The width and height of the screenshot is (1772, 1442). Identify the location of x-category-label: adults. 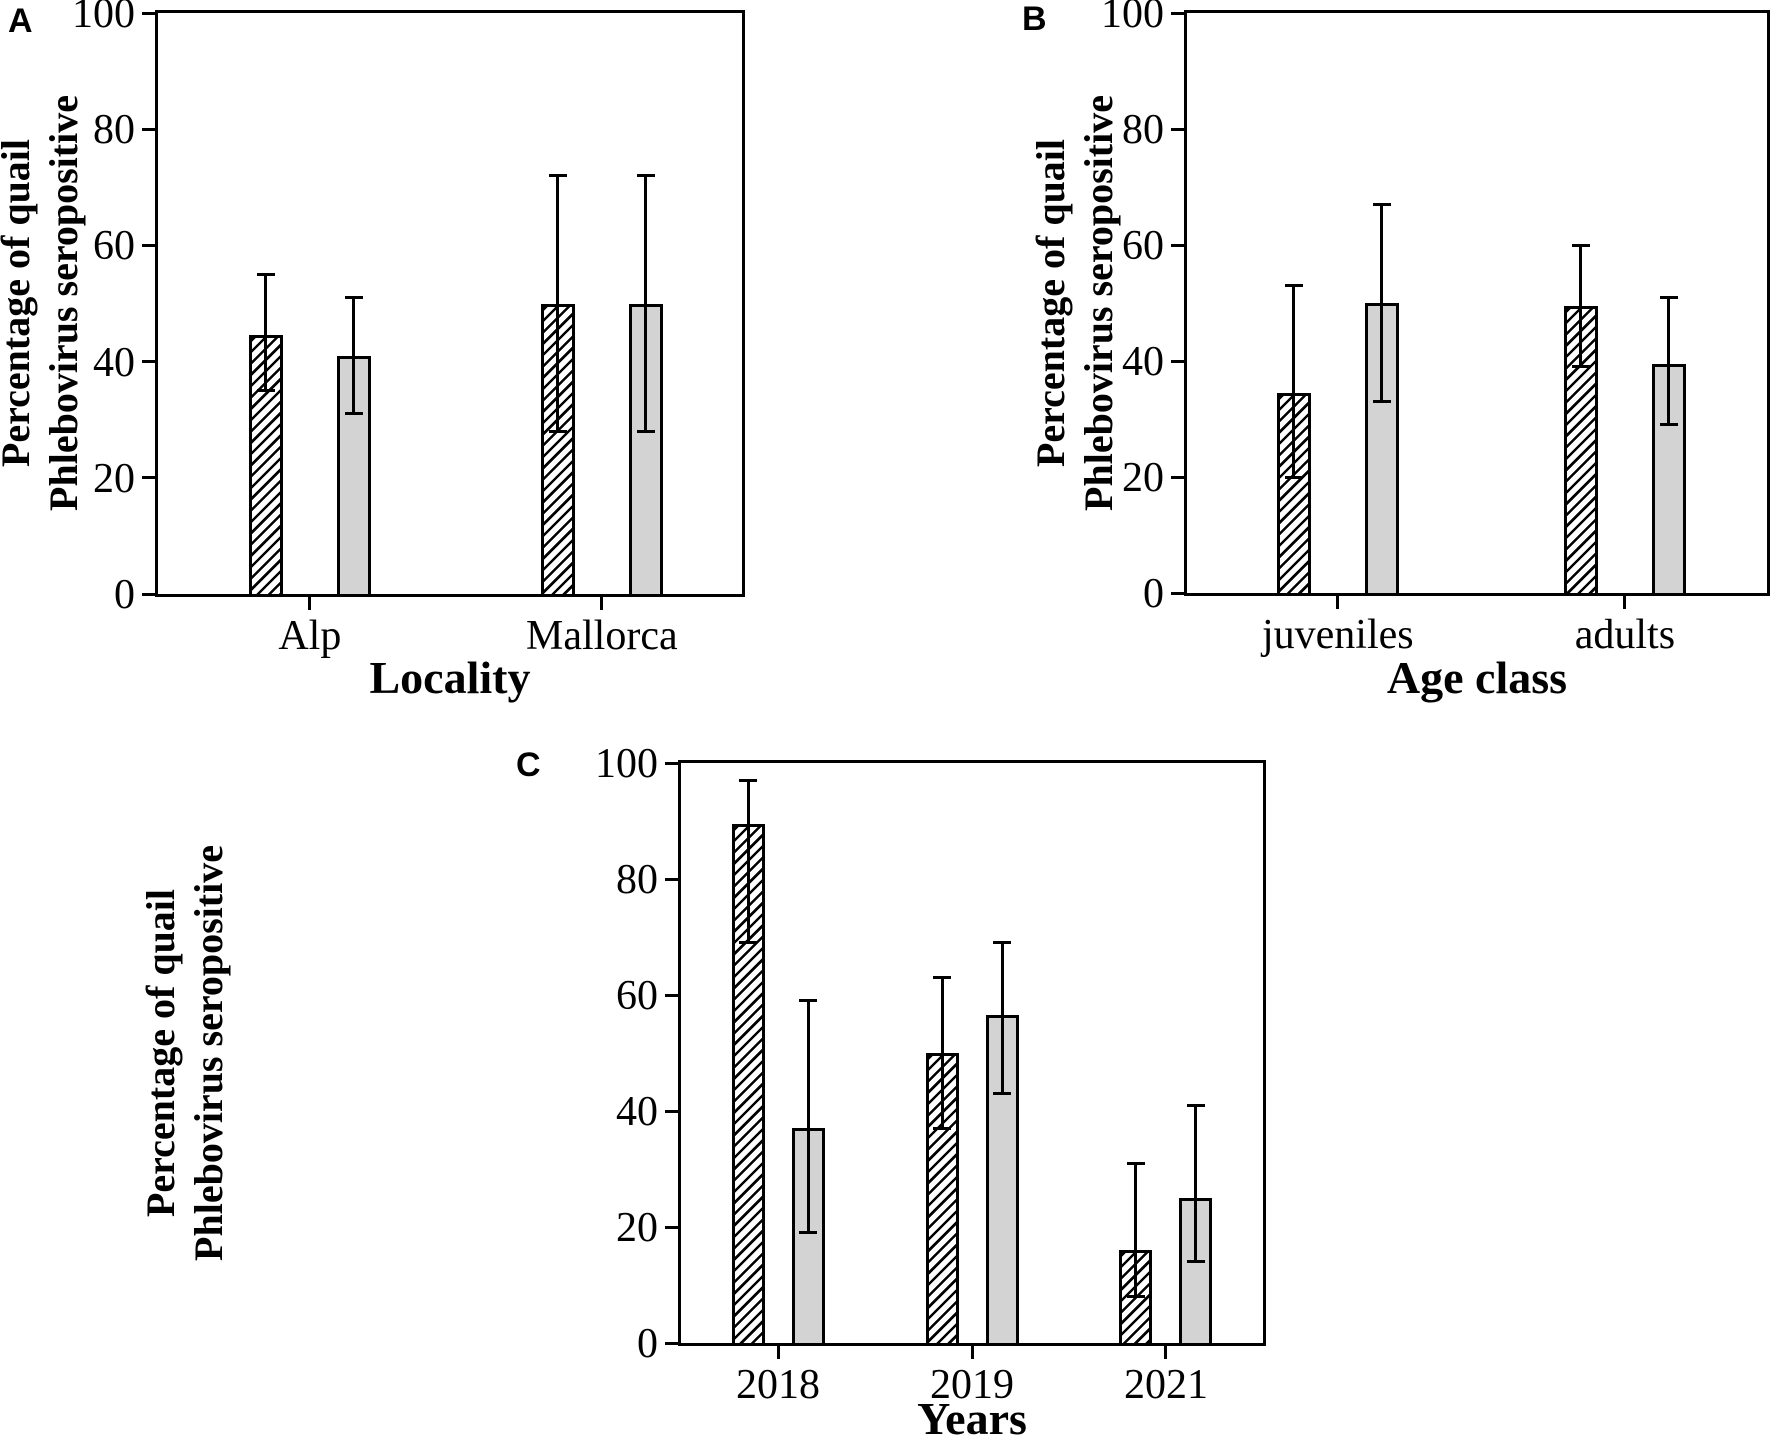
(1625, 635).